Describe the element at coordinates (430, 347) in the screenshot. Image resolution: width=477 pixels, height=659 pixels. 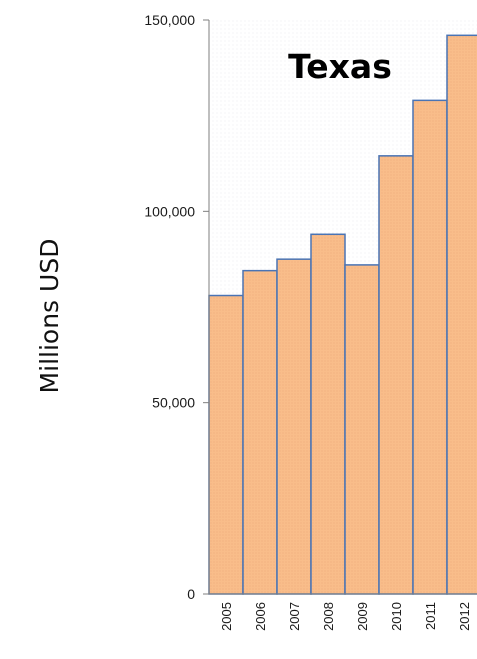
I see `bar-2011` at that location.